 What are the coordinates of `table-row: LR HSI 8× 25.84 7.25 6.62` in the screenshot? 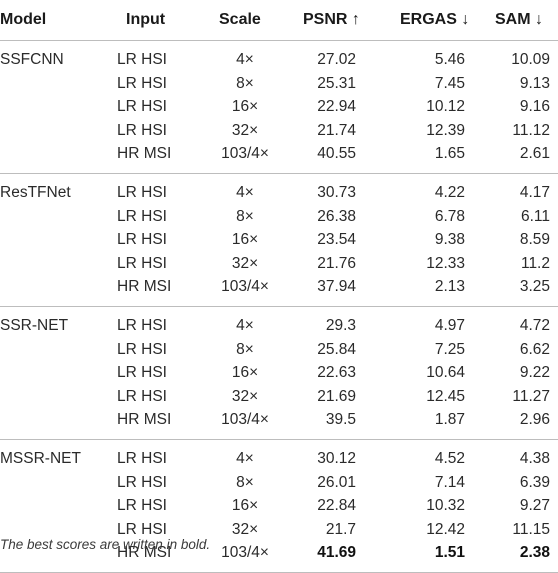 It's located at (279, 351).